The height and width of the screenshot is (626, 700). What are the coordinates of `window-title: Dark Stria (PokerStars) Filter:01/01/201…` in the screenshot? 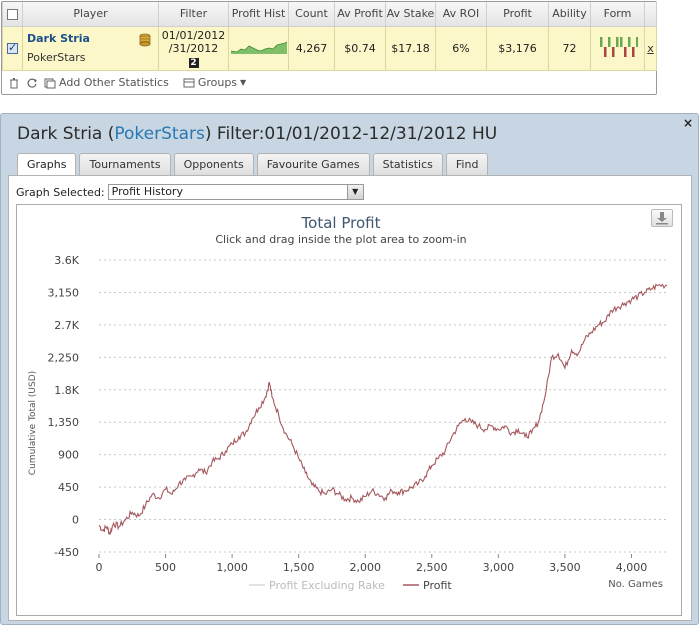 It's located at (257, 134).